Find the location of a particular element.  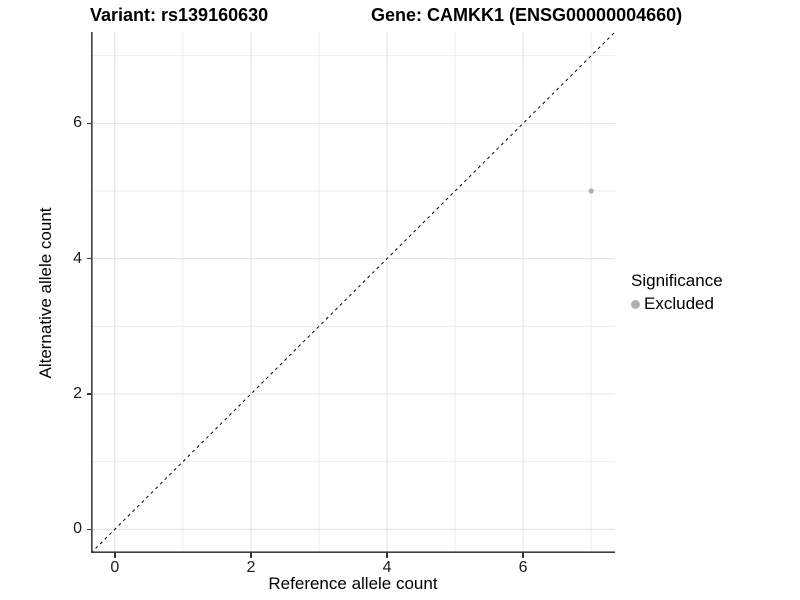

legend-item-label: Excluded is located at coordinates (679, 303).